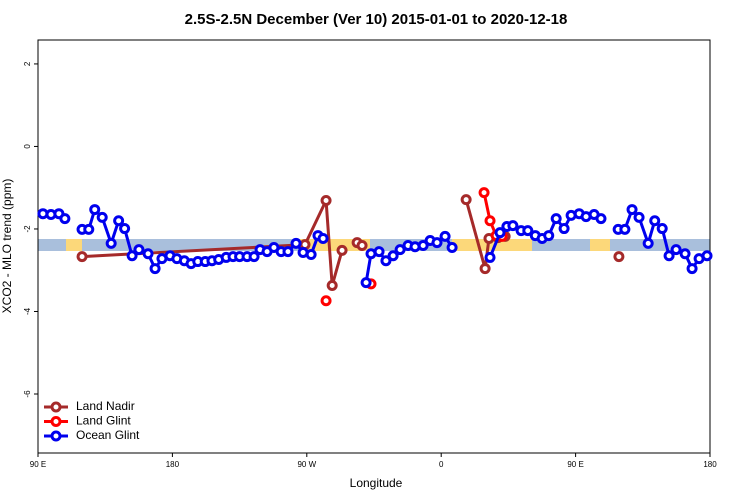 The height and width of the screenshot is (500, 750). I want to click on y-tick-label: 2, so click(27, 63).